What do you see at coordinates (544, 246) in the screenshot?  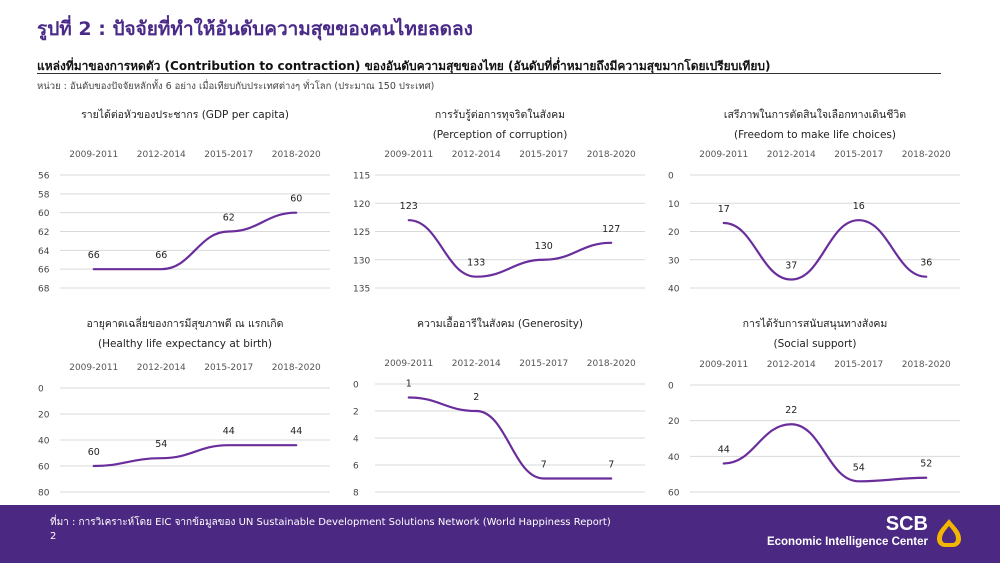 I see `data-label: 130` at bounding box center [544, 246].